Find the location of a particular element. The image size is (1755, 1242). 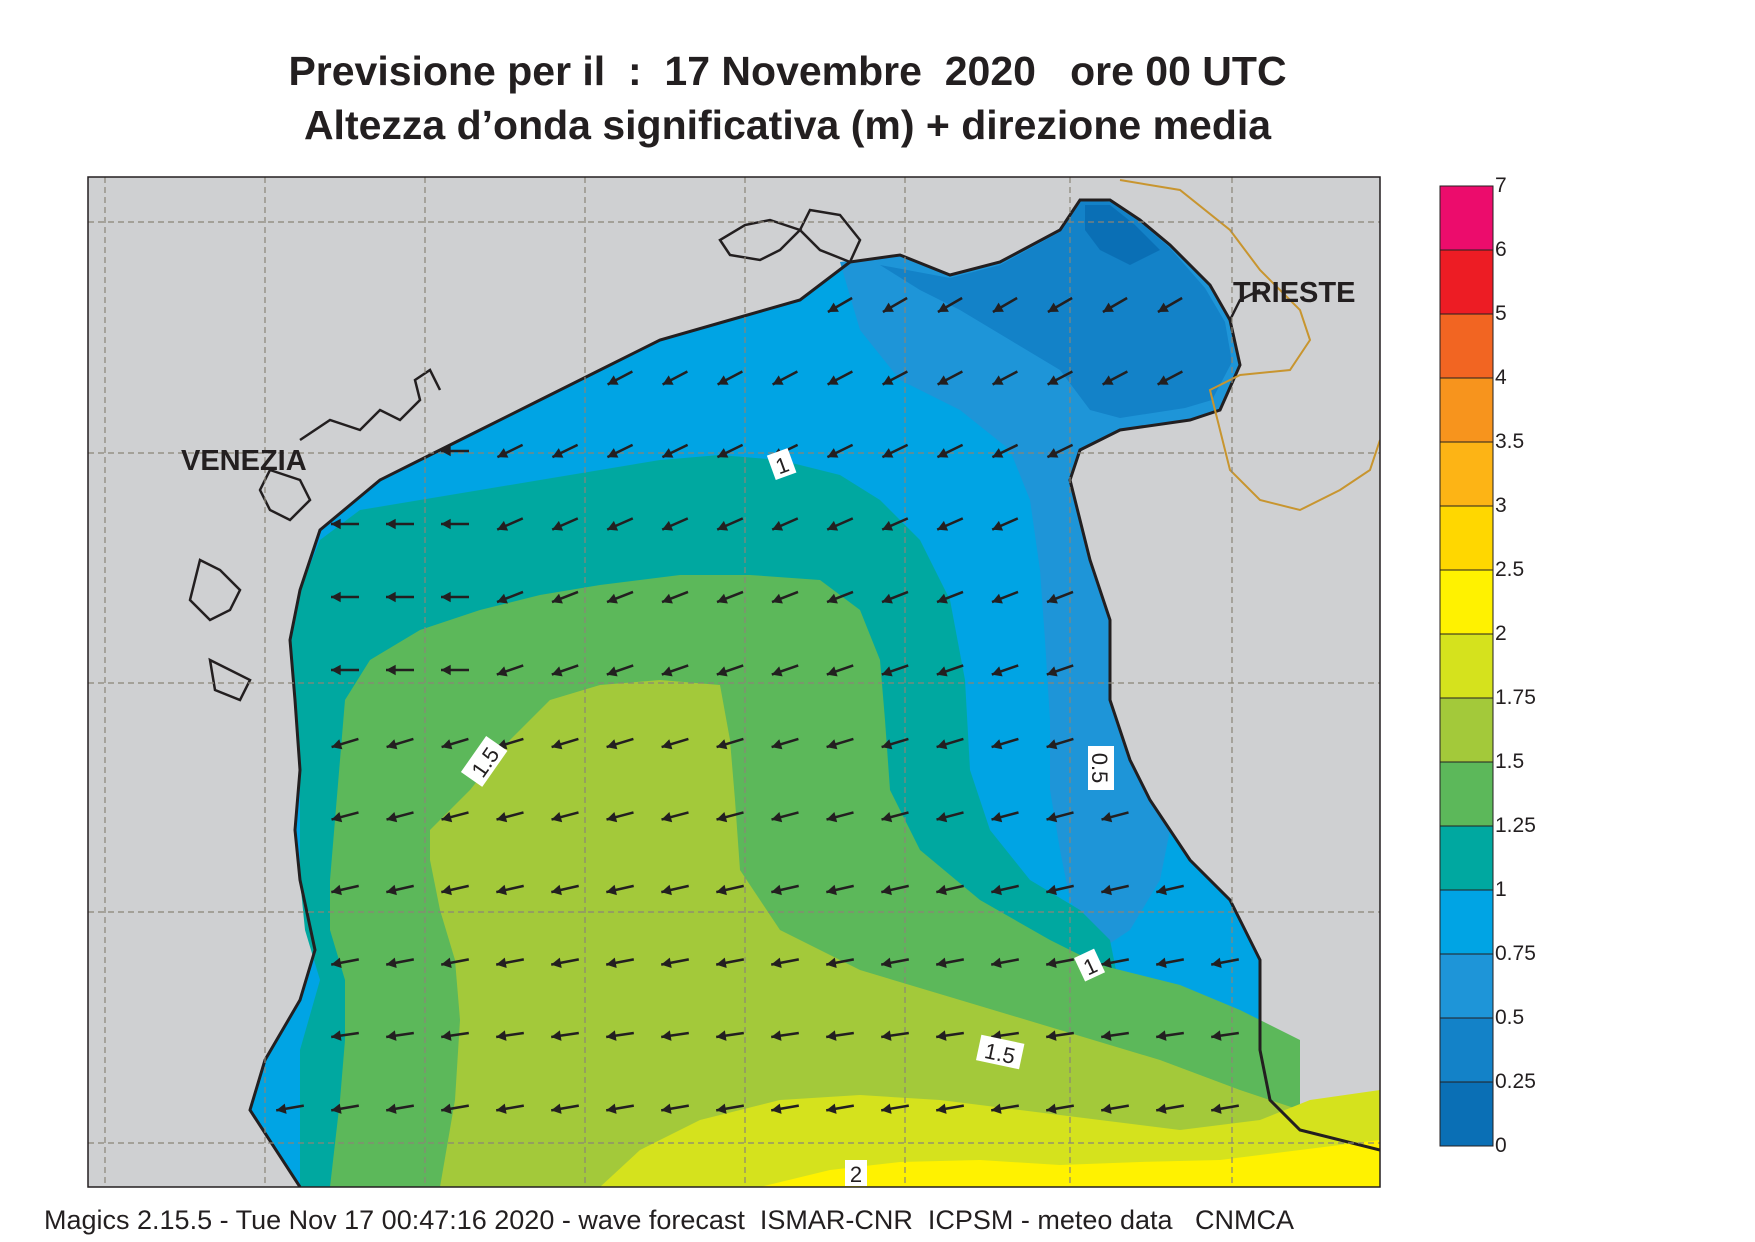

sea-band-0-0.25 is located at coordinates (1122, 235).